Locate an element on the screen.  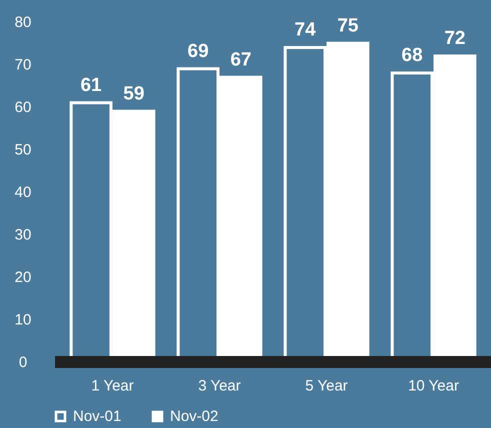
y-tick-label: 10 is located at coordinates (23, 319).